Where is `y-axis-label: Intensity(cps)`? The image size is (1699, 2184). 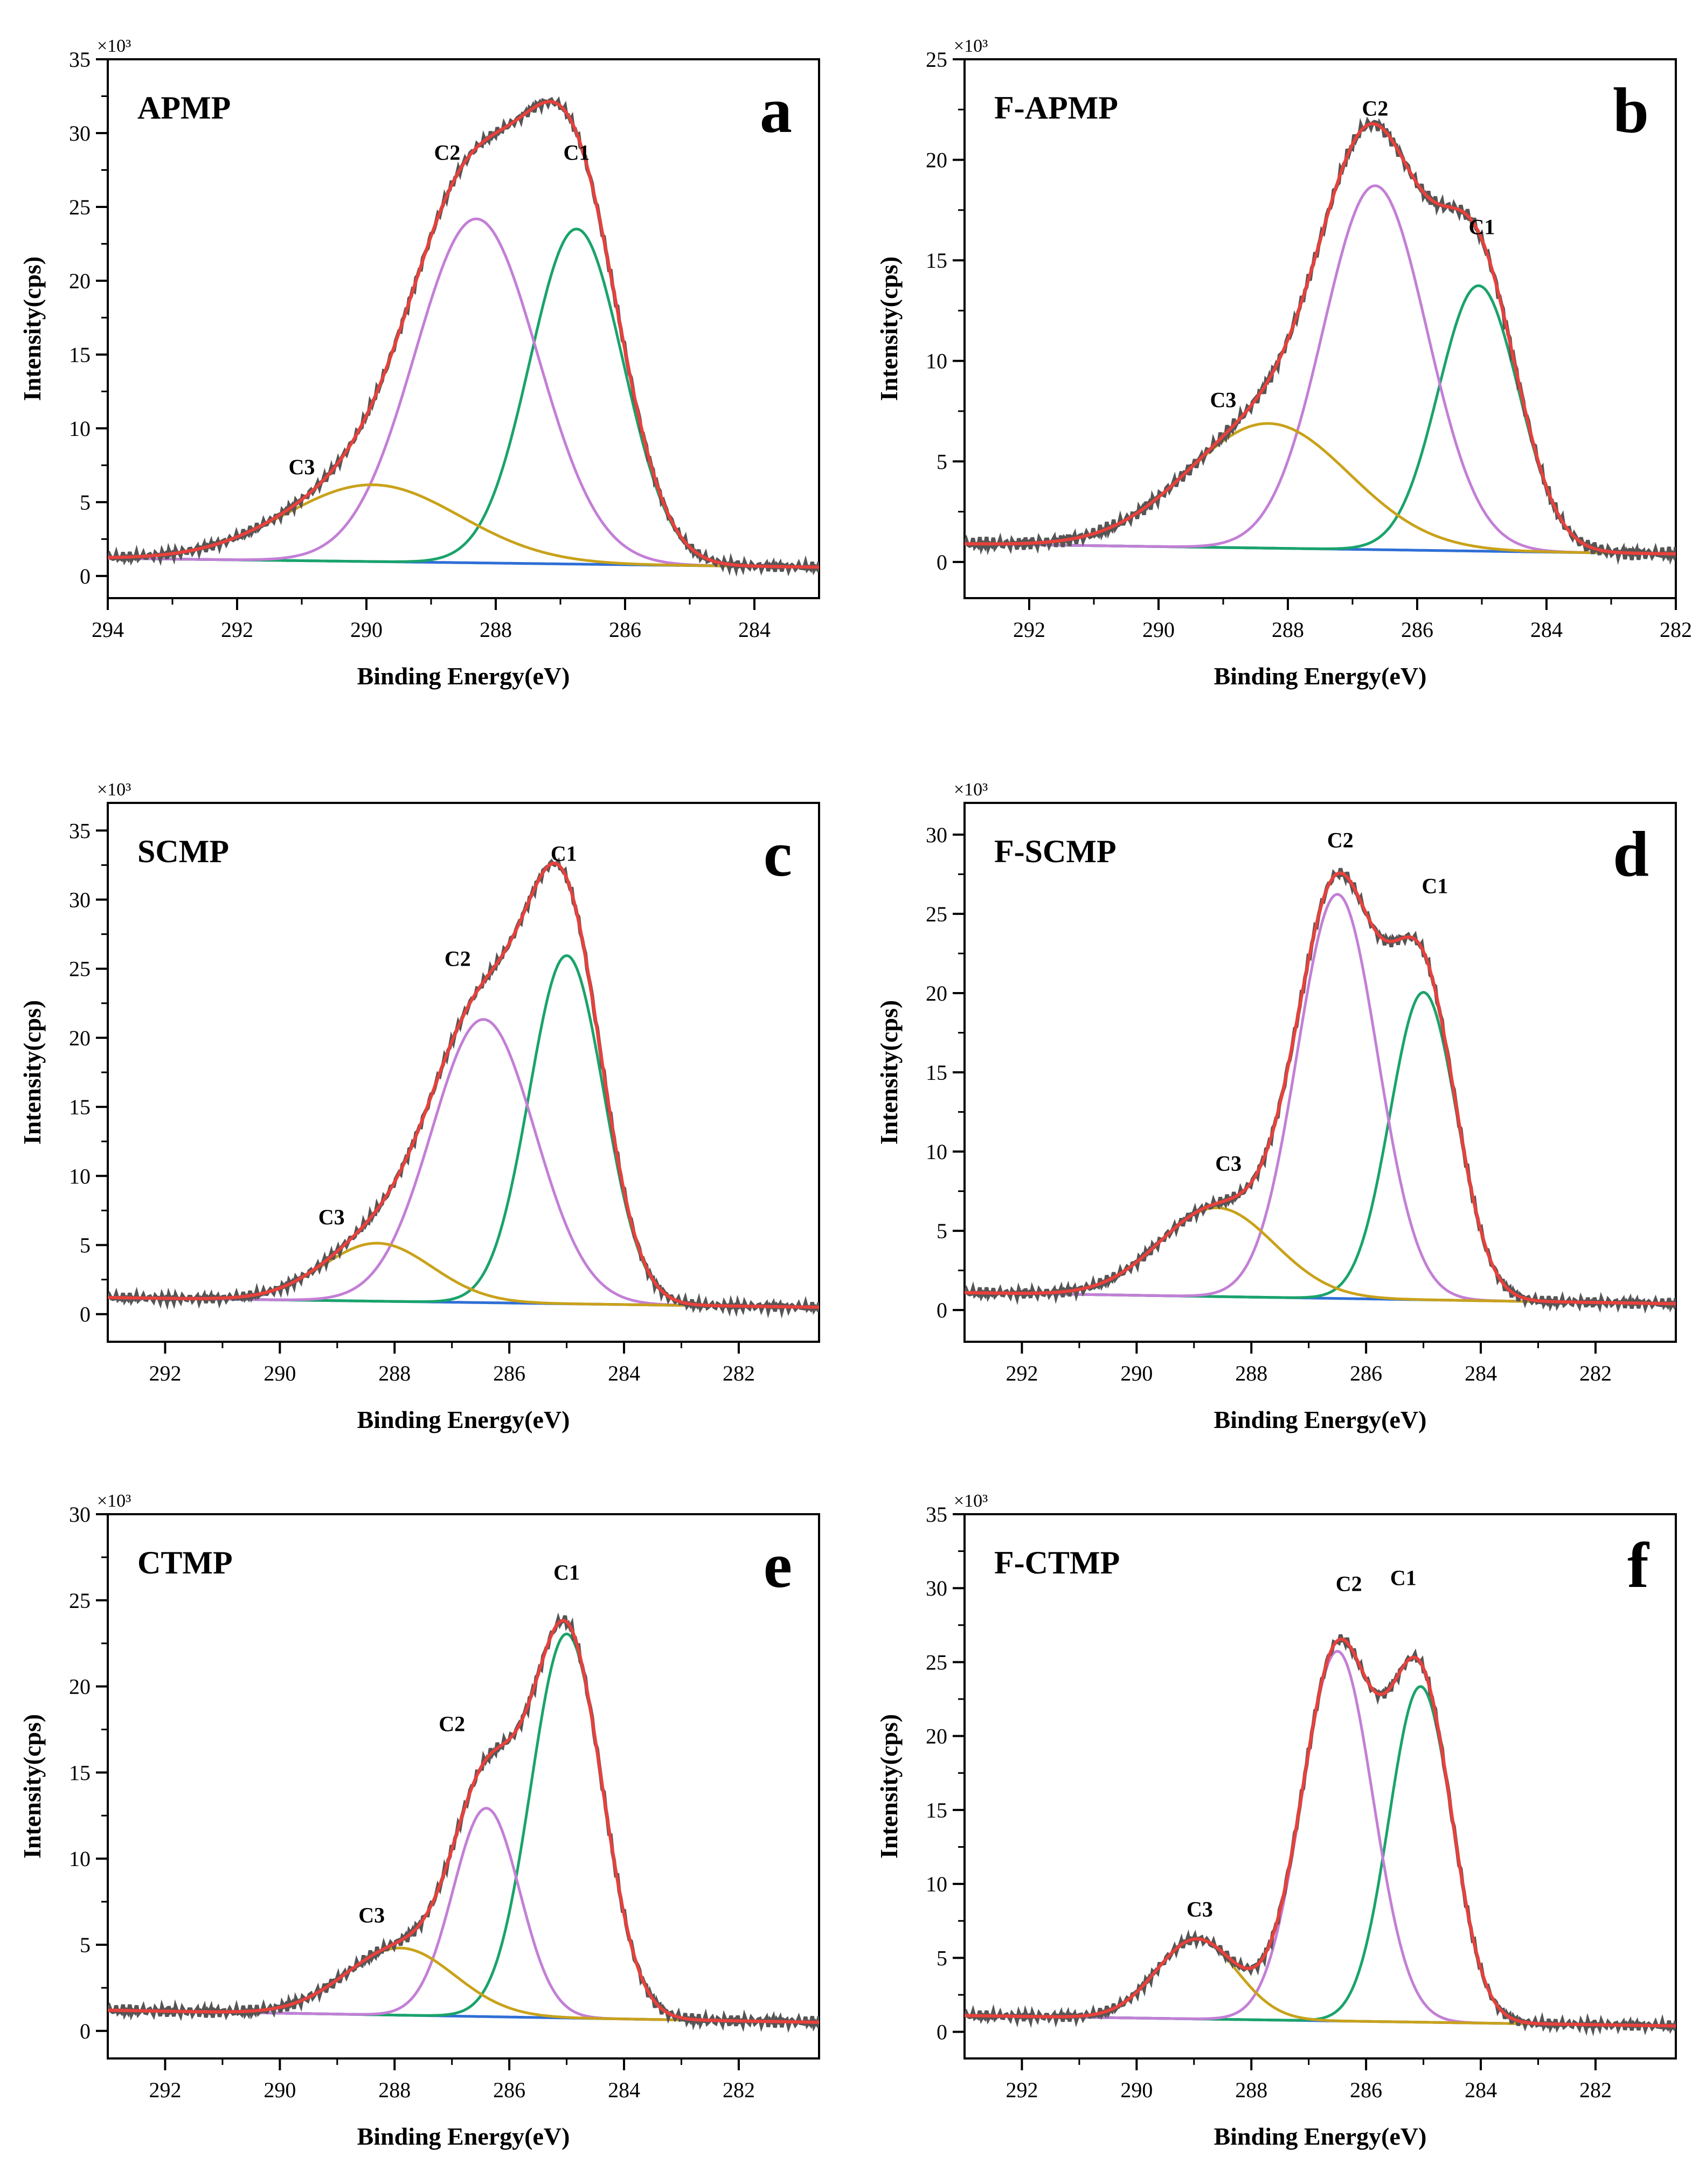 y-axis-label: Intensity(cps) is located at coordinates (889, 1072).